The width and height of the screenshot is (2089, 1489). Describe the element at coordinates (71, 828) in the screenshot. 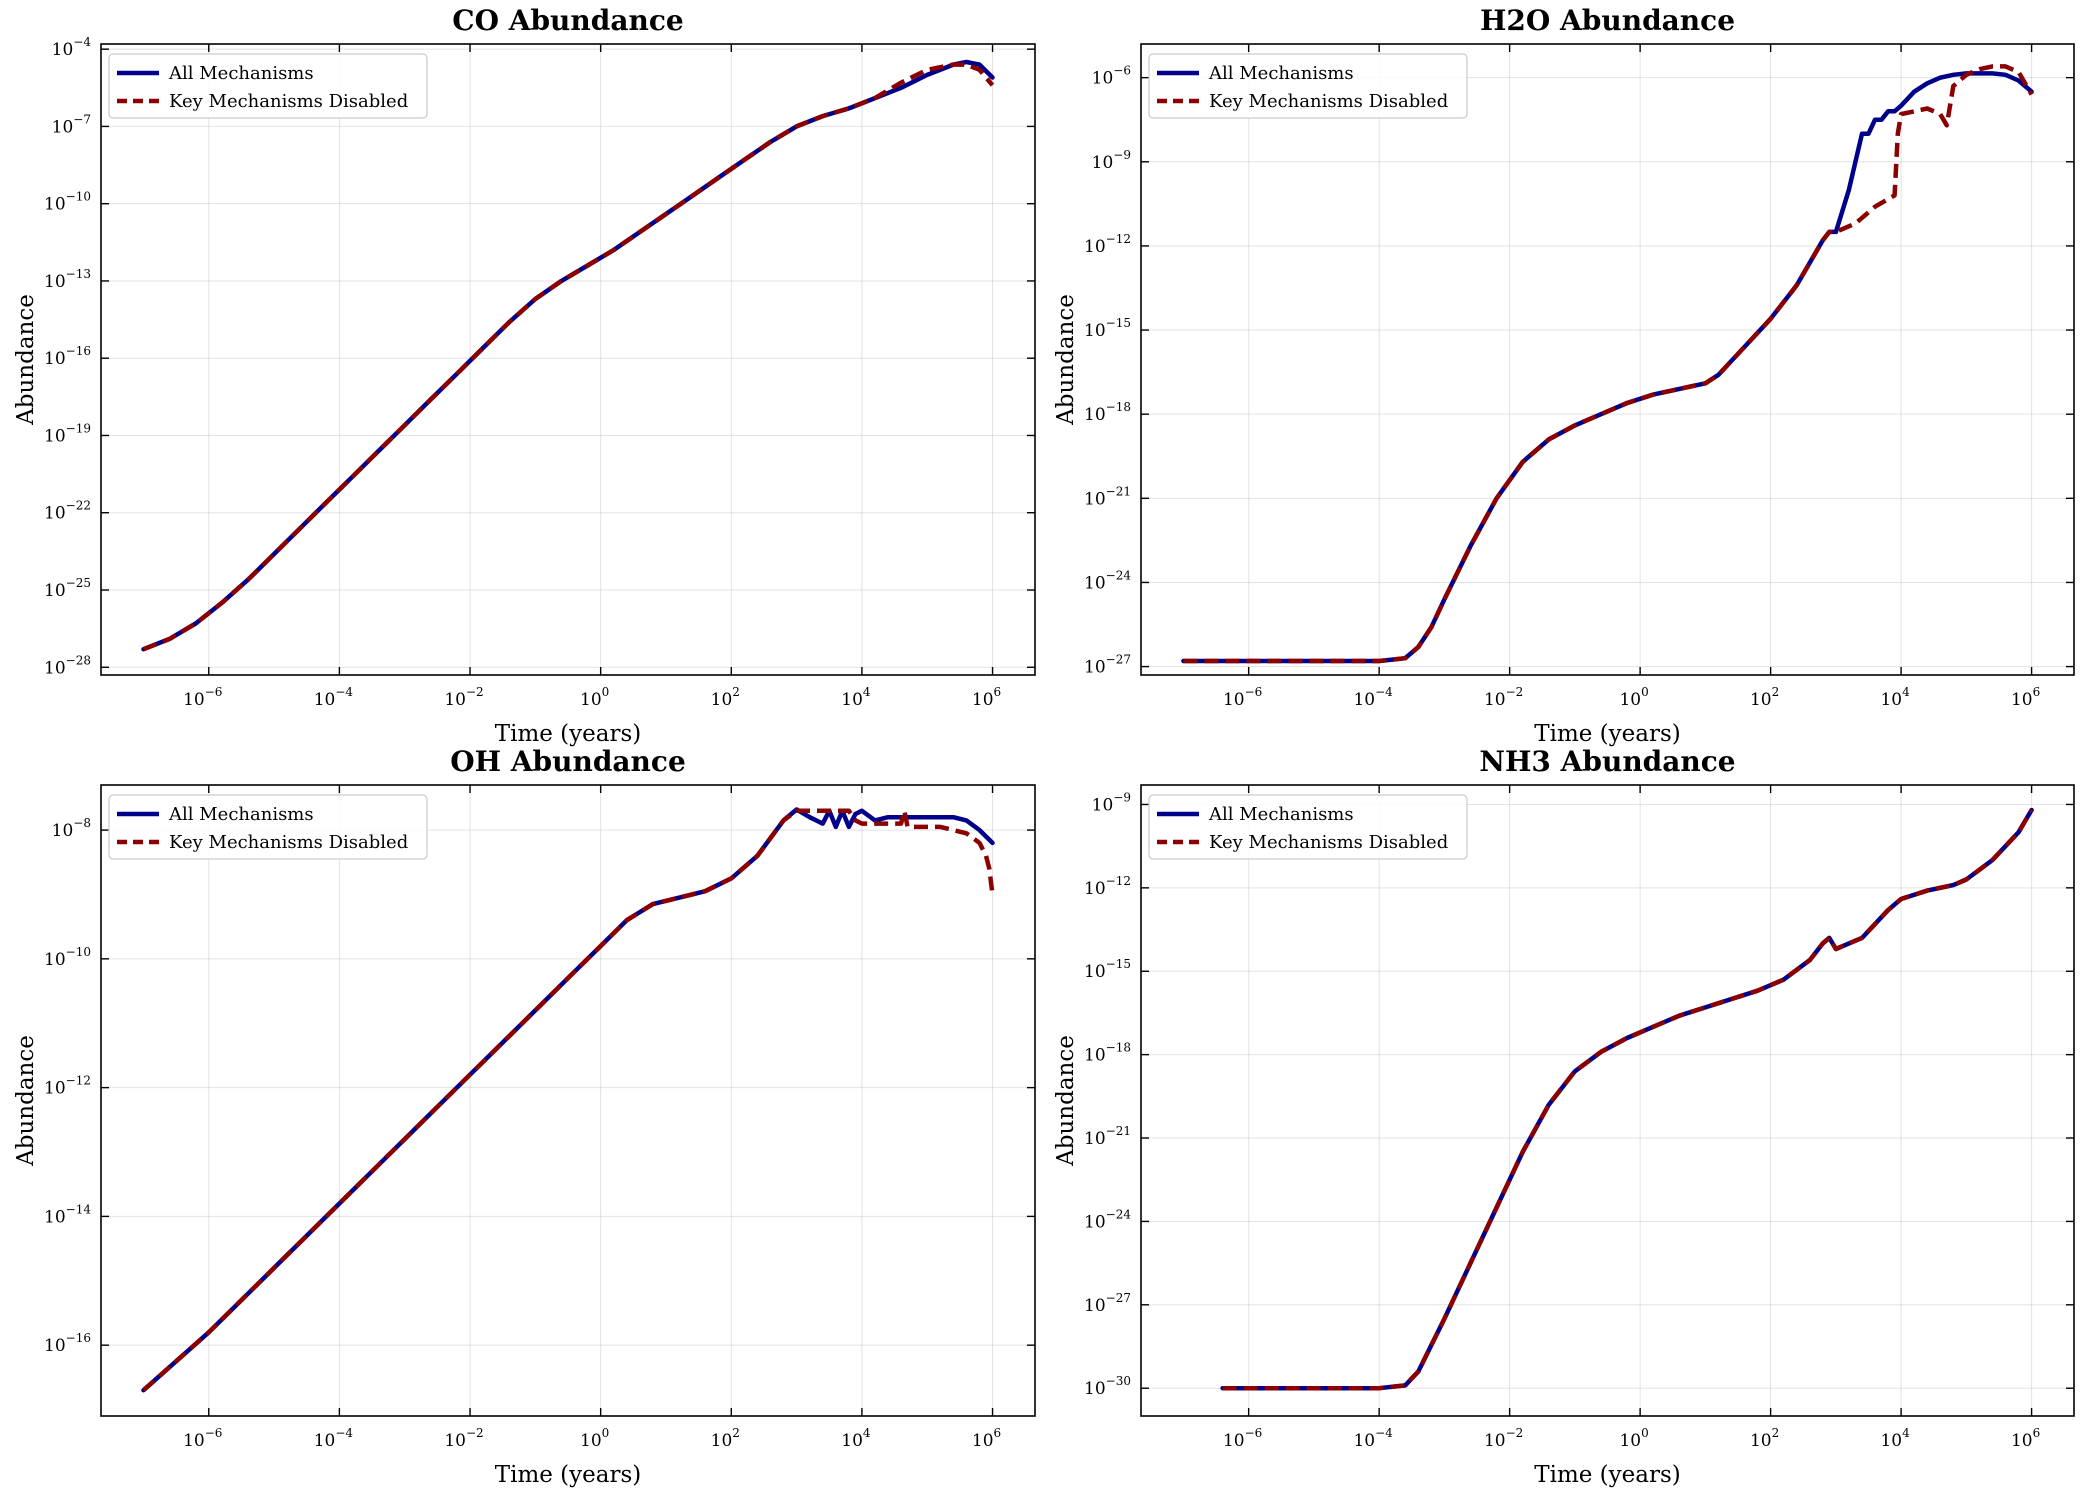

I see `y-tick-label: 10⁻⁸` at that location.